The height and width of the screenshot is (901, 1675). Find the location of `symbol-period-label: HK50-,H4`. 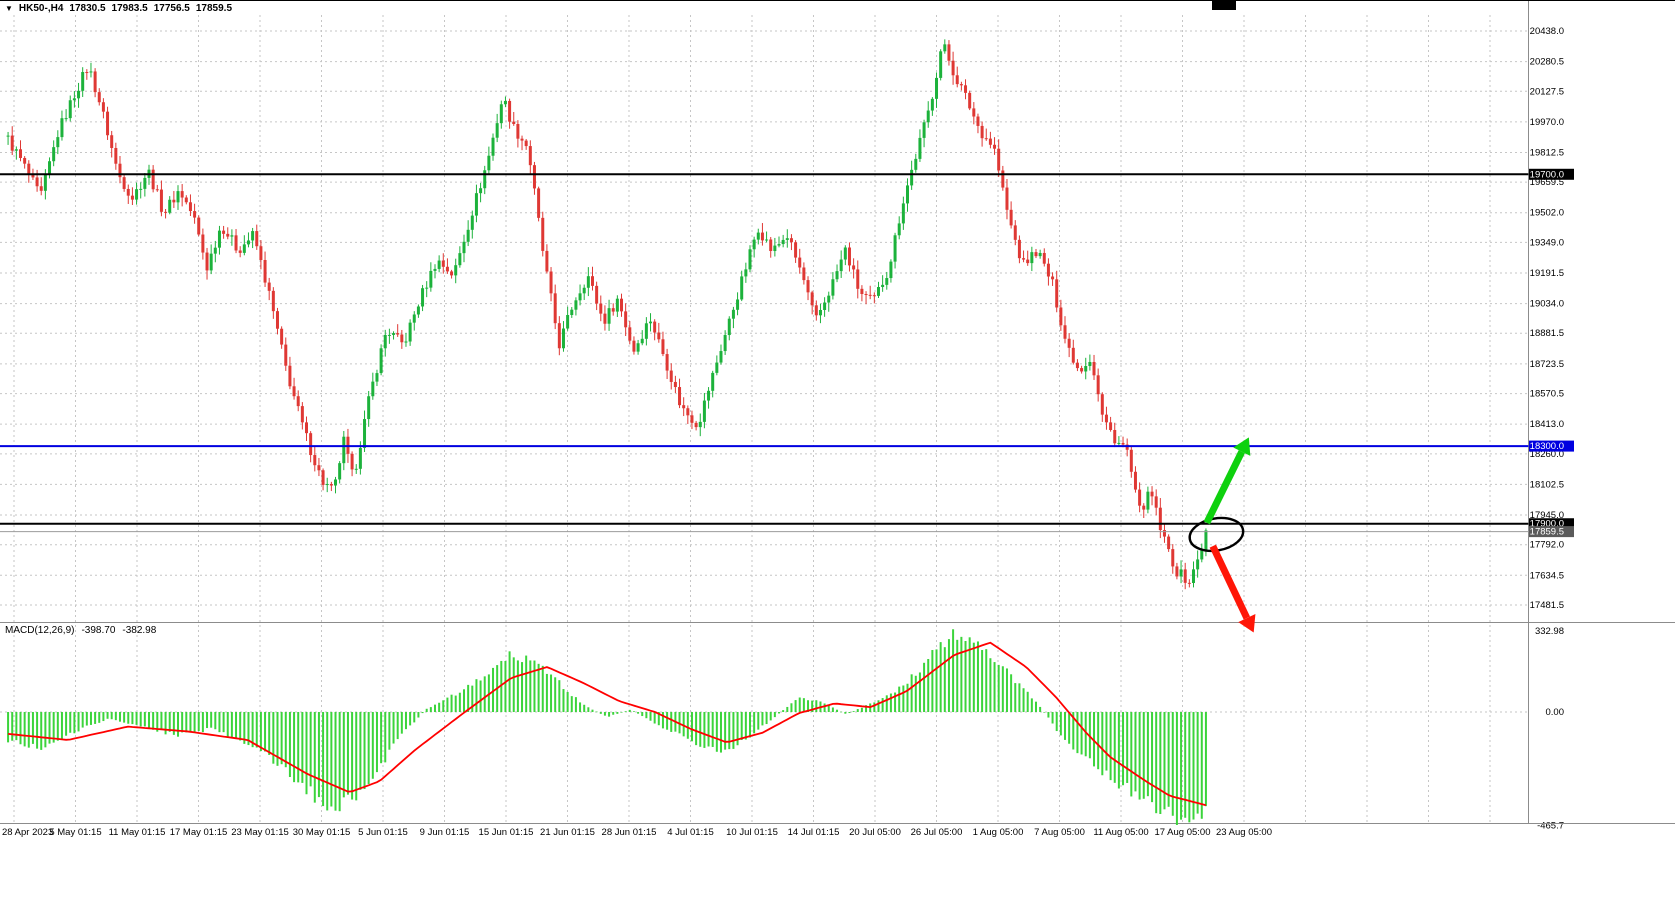

symbol-period-label: HK50-,H4 is located at coordinates (41, 8).